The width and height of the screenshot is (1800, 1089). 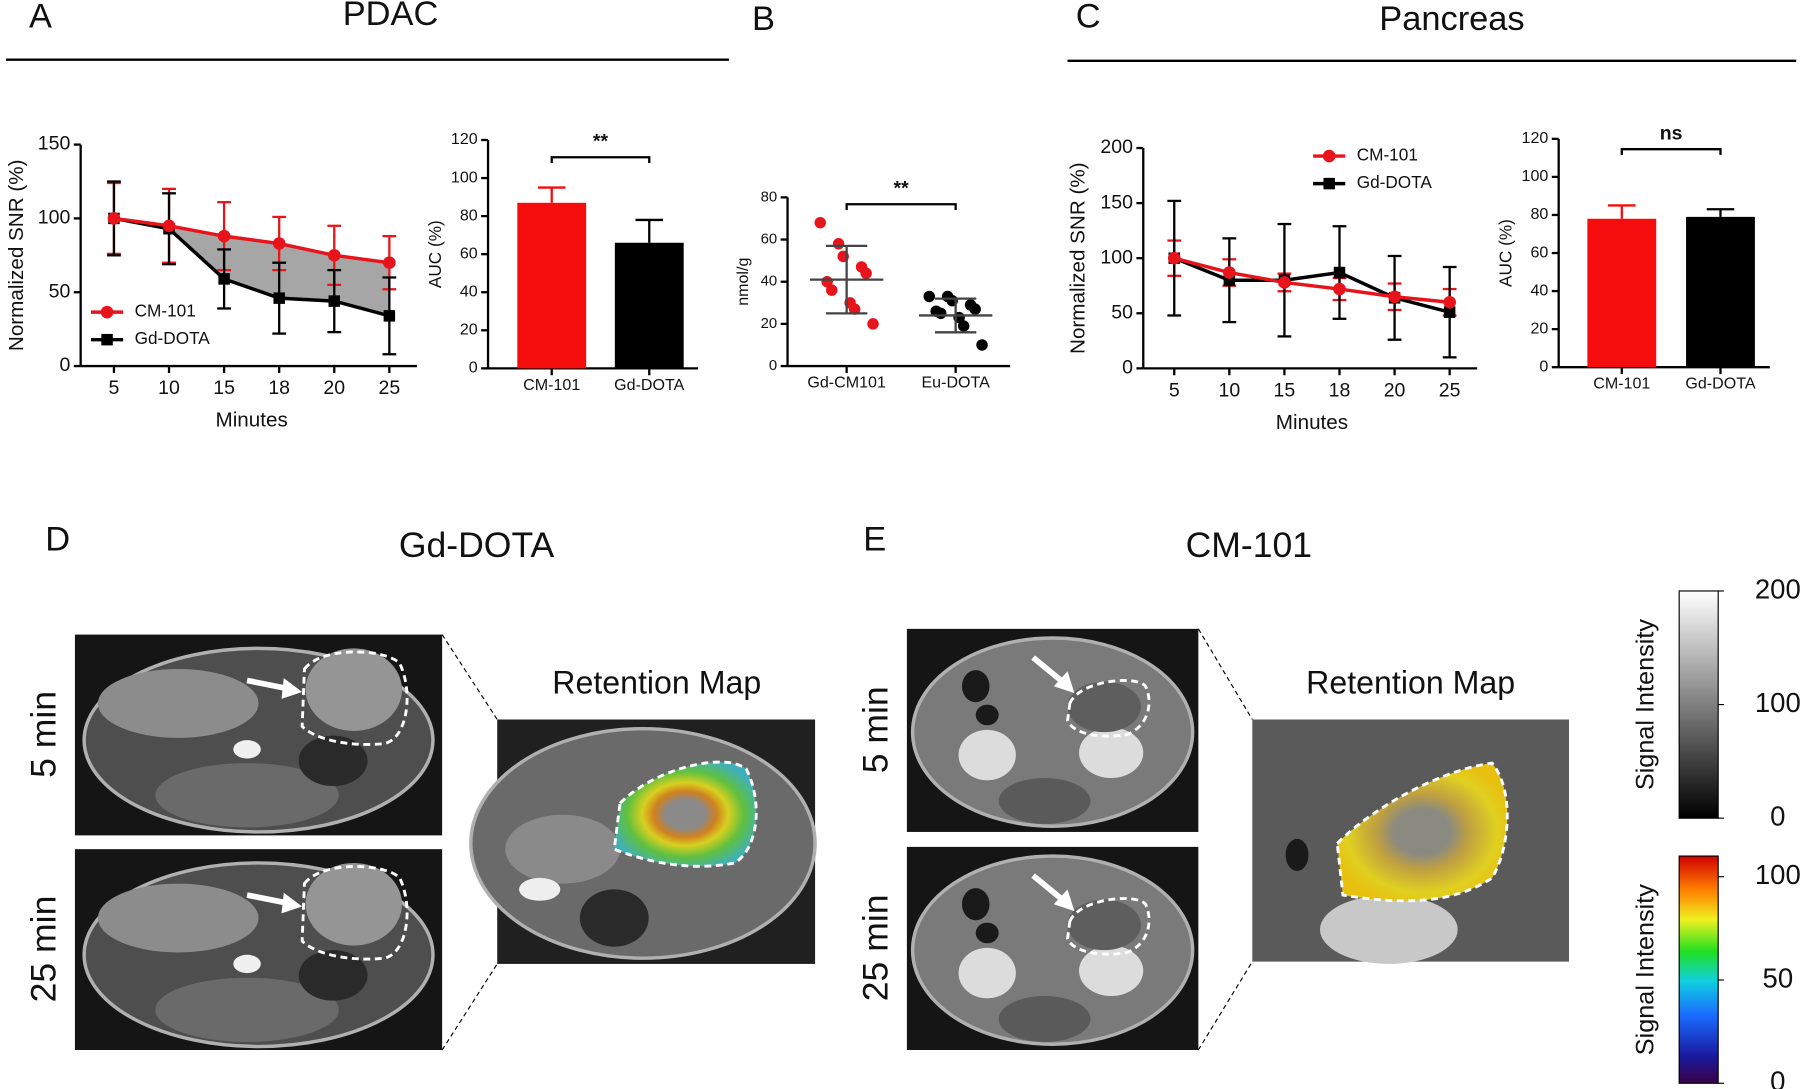 What do you see at coordinates (874, 540) in the screenshot?
I see `panel-letter: E` at bounding box center [874, 540].